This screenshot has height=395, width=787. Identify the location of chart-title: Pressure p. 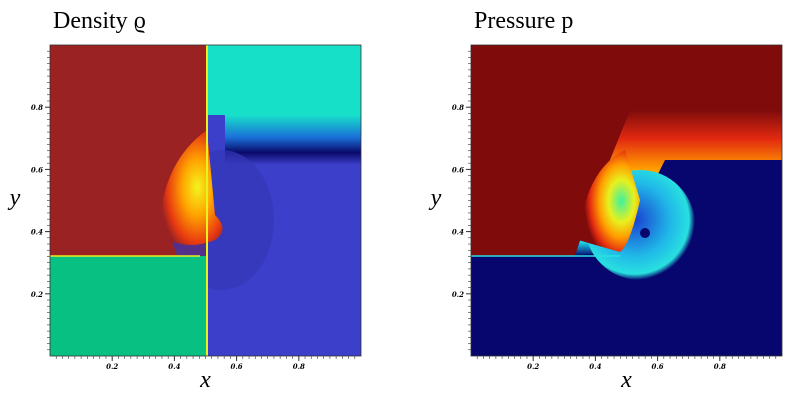
(523, 21).